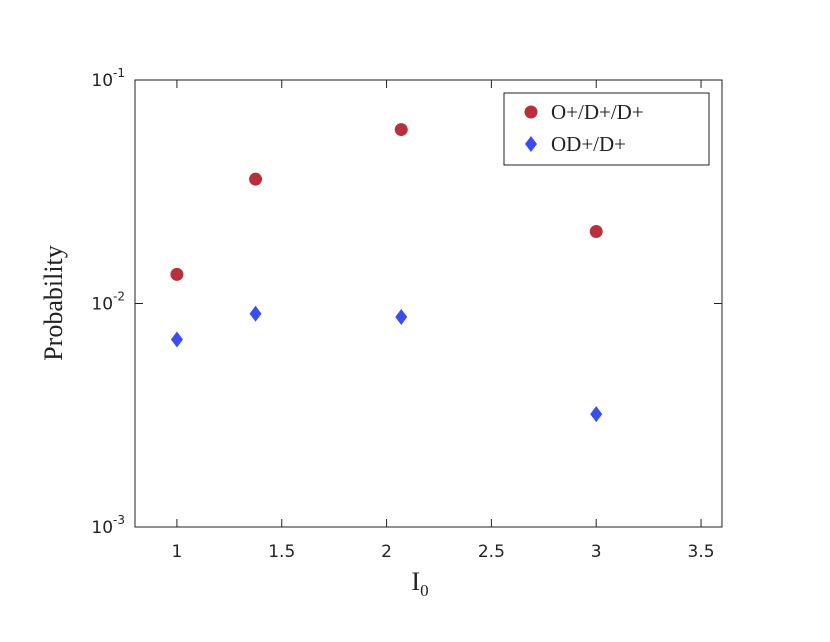 Image resolution: width=830 pixels, height=642 pixels. What do you see at coordinates (281, 552) in the screenshot?
I see `x-tick-label: 1.5` at bounding box center [281, 552].